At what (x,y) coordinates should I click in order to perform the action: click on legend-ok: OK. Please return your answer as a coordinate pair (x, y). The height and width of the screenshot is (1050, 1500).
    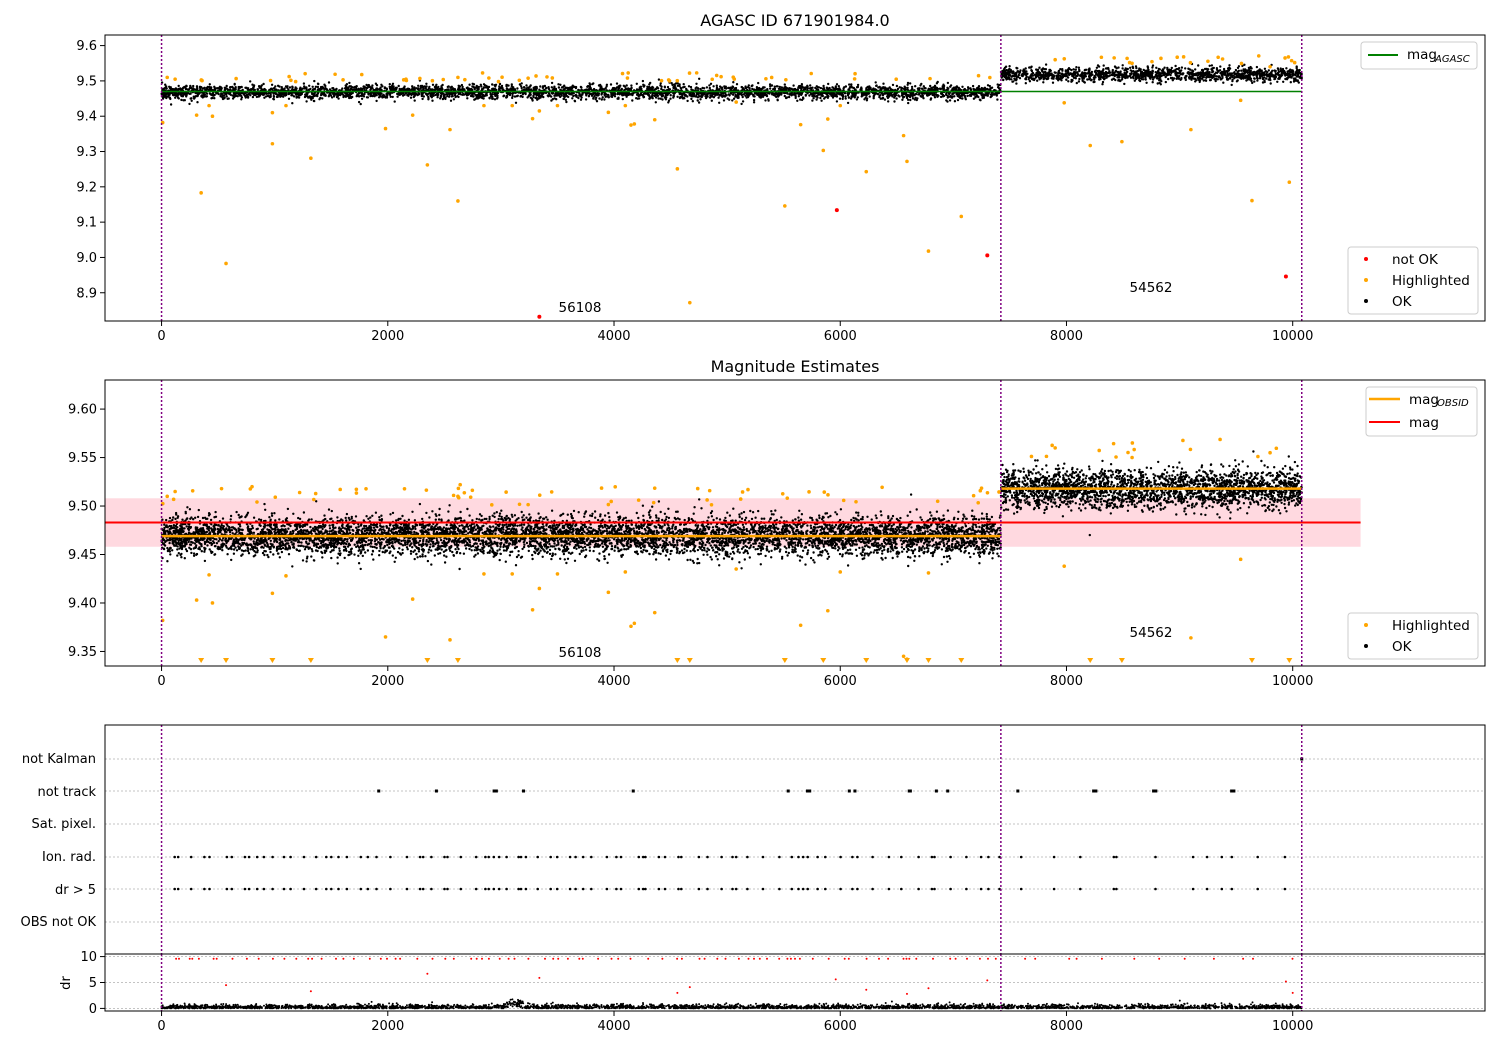
    Looking at the image, I should click on (1402, 302).